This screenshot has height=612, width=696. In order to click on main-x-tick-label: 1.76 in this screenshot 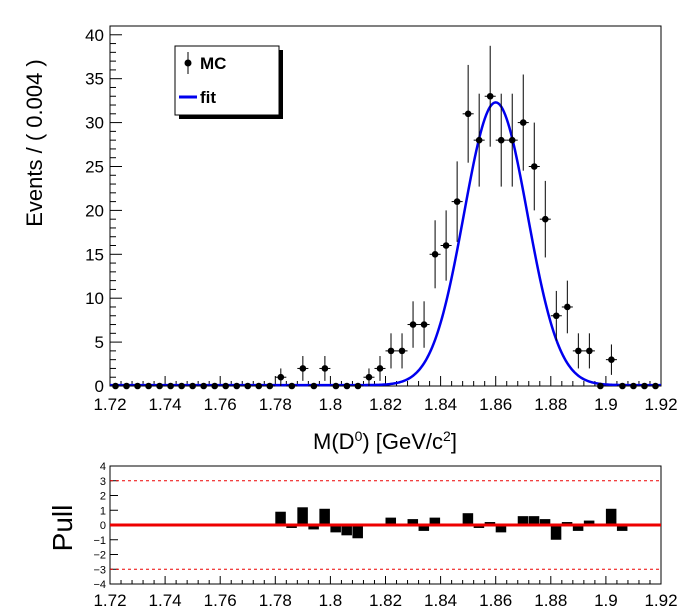, I will do `click(220, 404)`.